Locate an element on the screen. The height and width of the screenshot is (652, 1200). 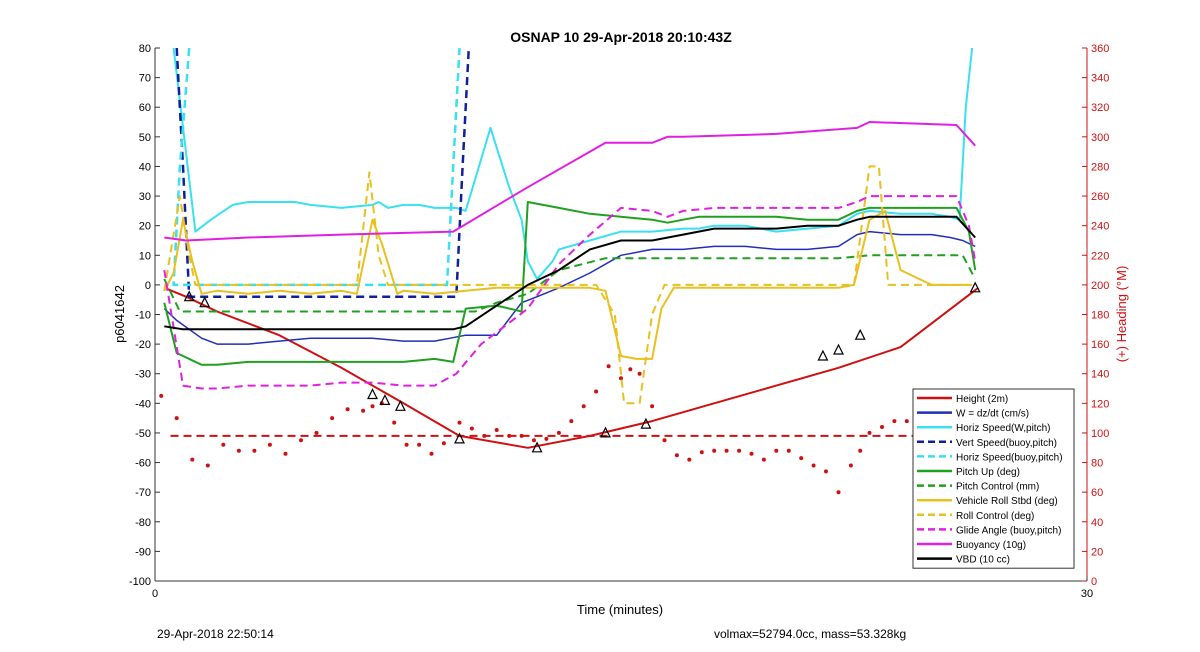
series-line-horiz-speed-buoy-pitch is located at coordinates (316, 167).